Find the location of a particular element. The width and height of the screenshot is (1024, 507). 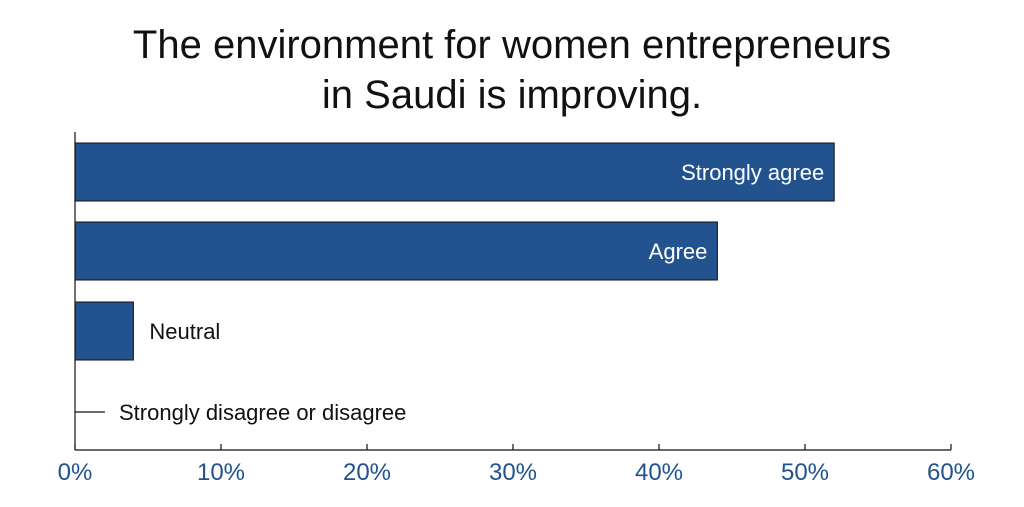

x-tick-label-20: 20% is located at coordinates (367, 472).